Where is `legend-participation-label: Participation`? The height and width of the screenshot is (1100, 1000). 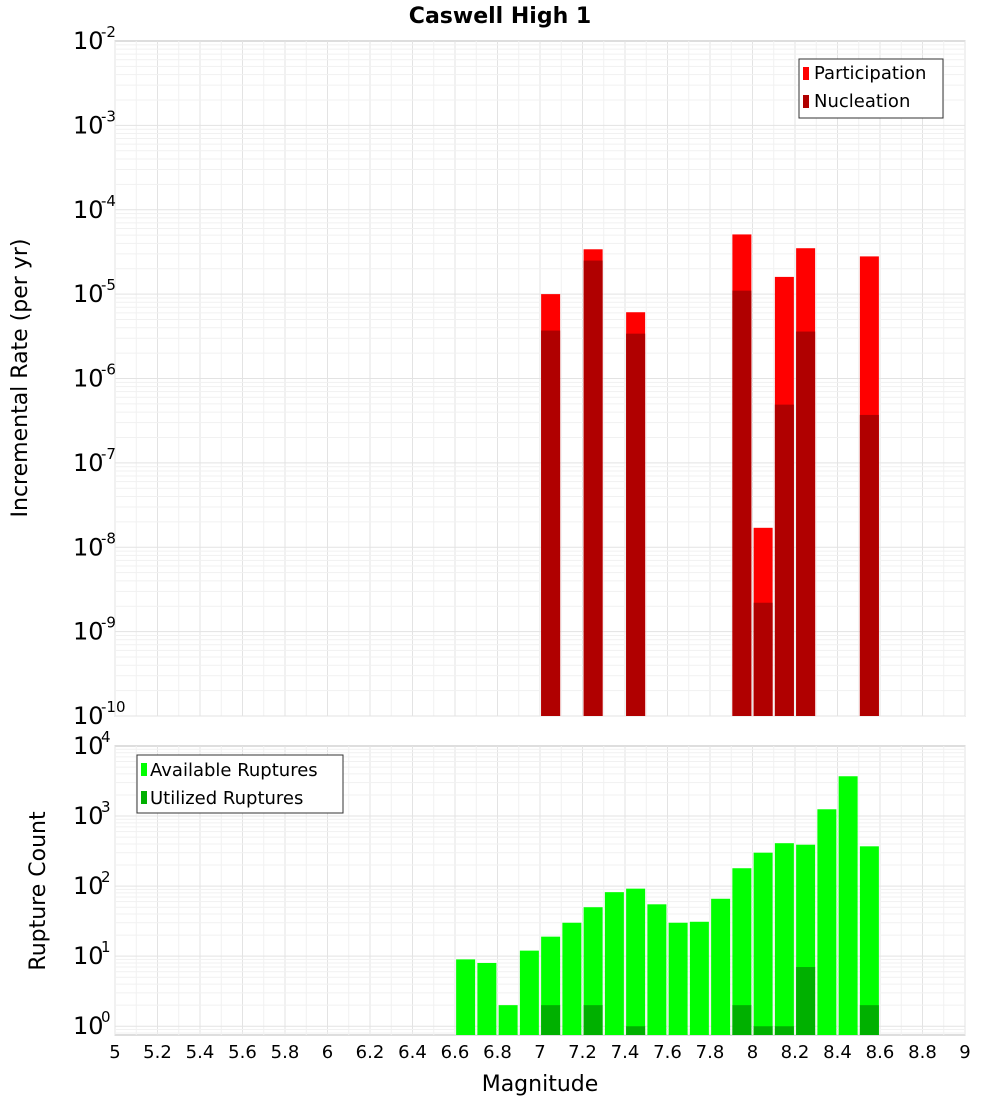
legend-participation-label: Participation is located at coordinates (870, 73).